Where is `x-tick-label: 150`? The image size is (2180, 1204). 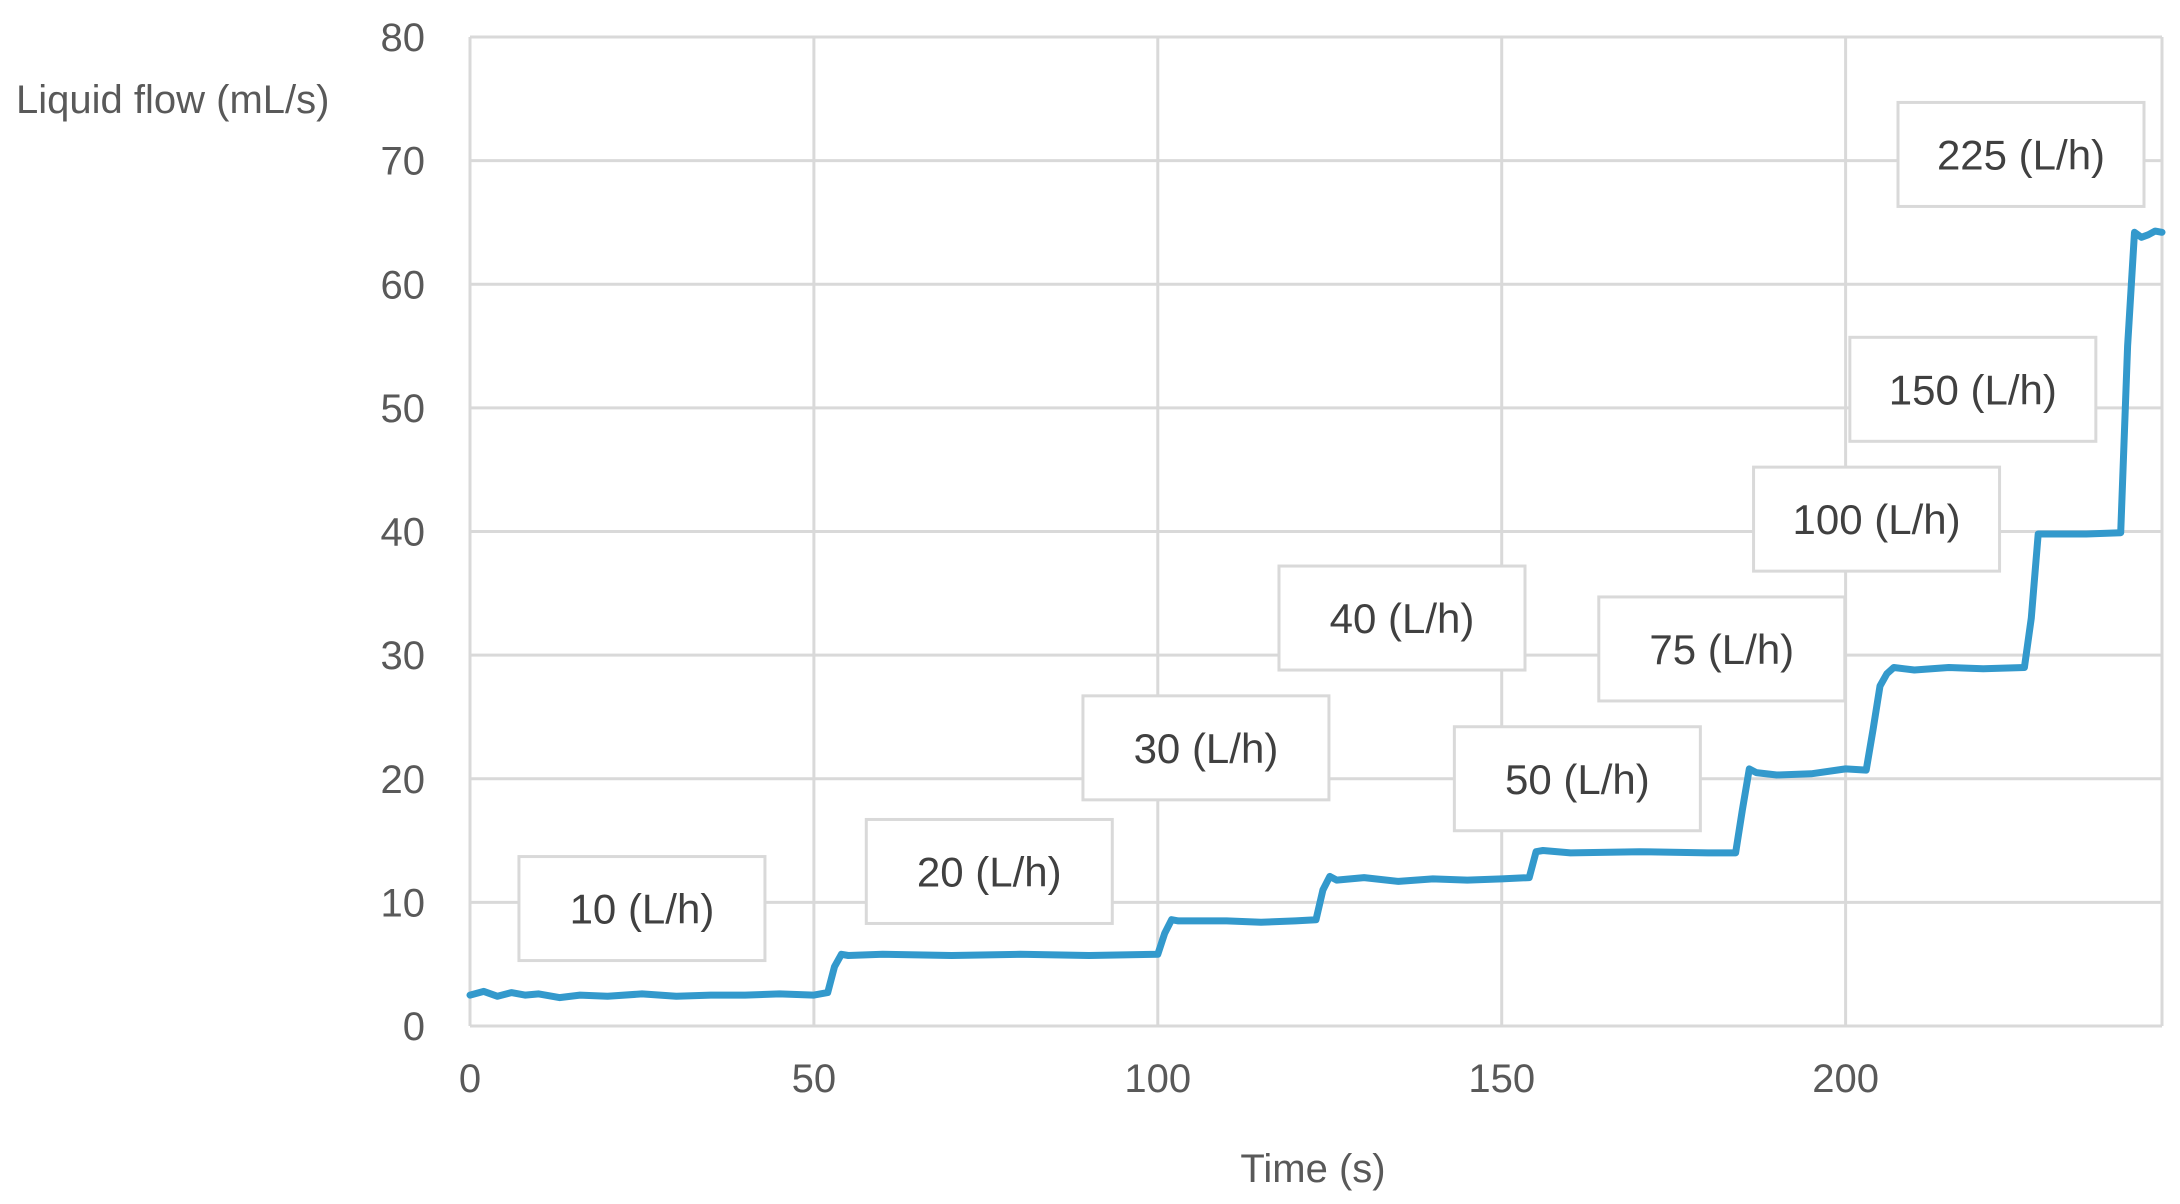
x-tick-label: 150 is located at coordinates (1501, 1079).